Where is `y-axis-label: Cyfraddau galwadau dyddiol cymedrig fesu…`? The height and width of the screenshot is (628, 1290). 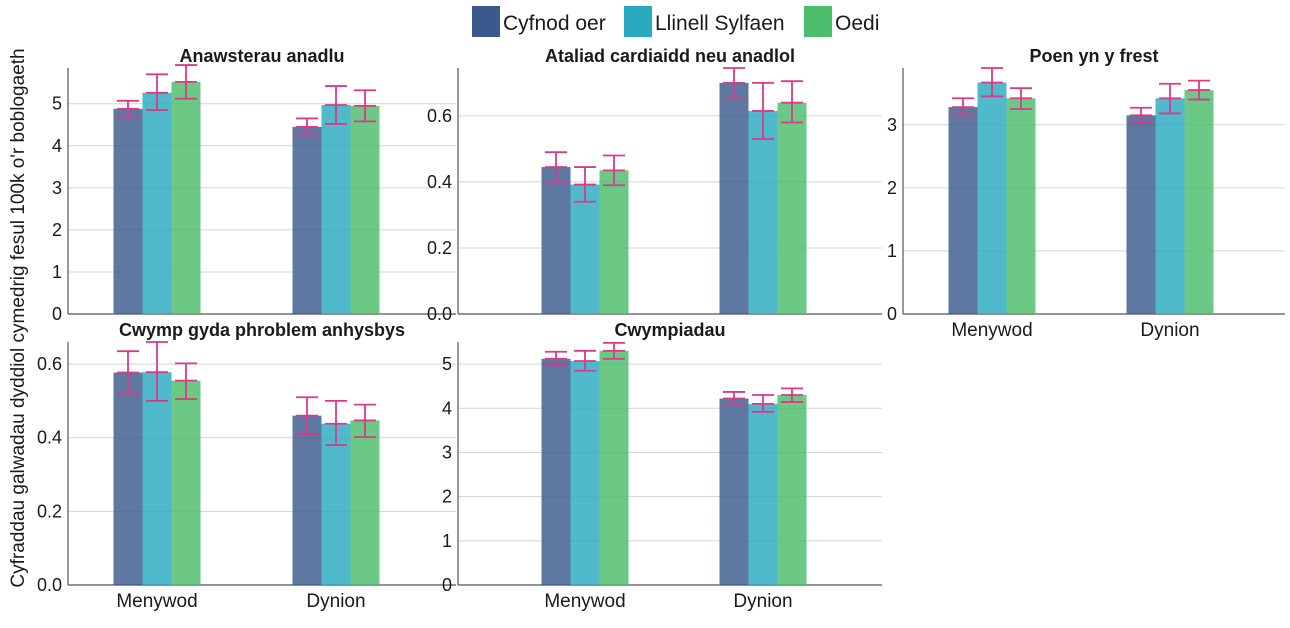
y-axis-label: Cyfraddau galwadau dyddiol cymedrig fesu… is located at coordinates (18, 317).